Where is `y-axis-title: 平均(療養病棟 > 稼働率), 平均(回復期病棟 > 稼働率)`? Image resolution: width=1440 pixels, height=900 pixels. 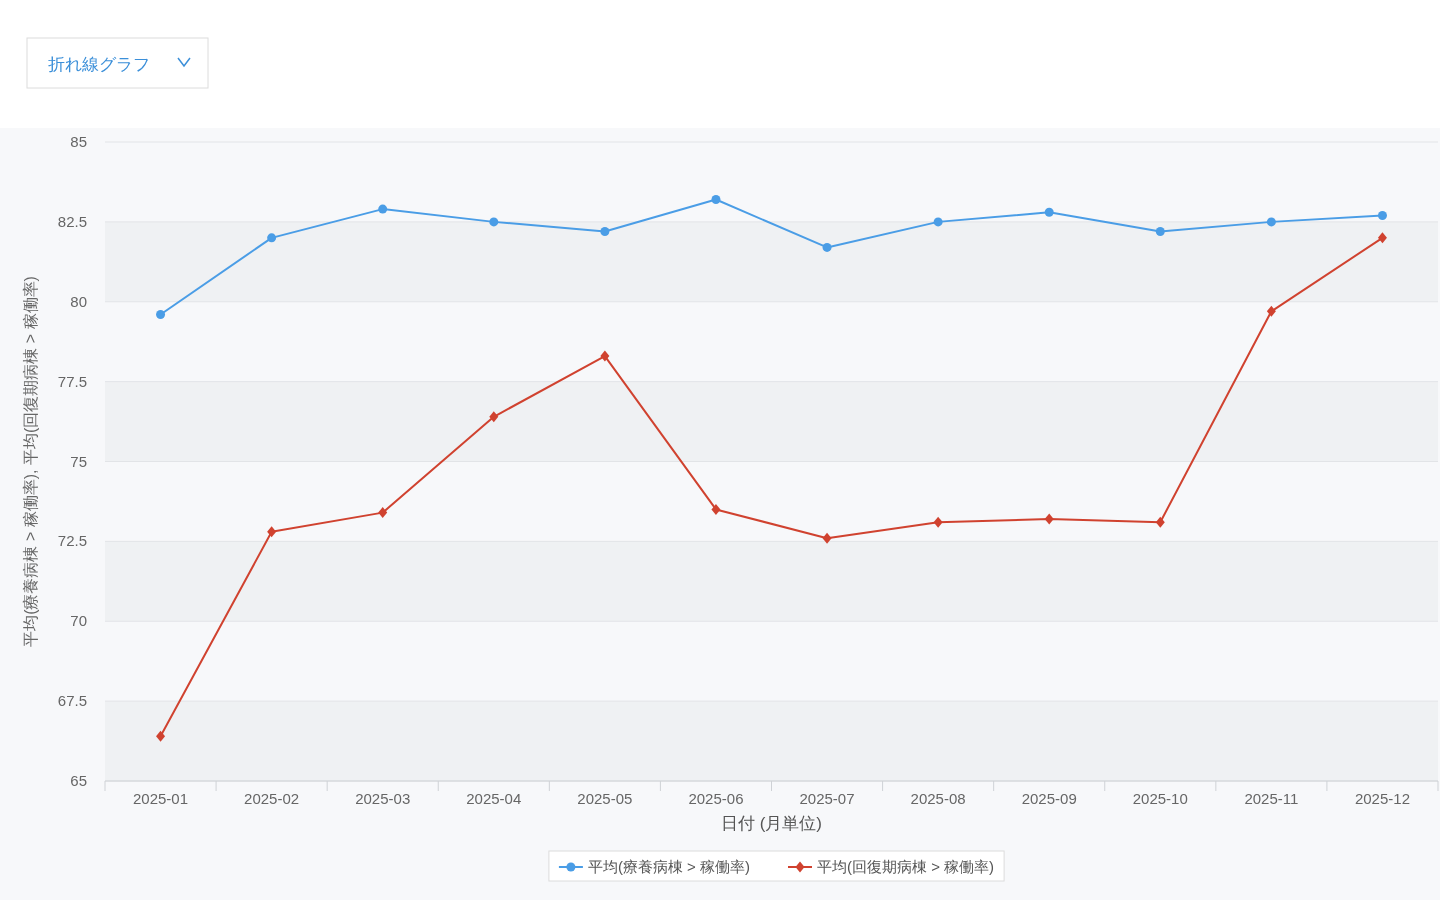
y-axis-title: 平均(療養病棟 > 稼働率), 平均(回復期病棟 > 稼働率) is located at coordinates (30, 461).